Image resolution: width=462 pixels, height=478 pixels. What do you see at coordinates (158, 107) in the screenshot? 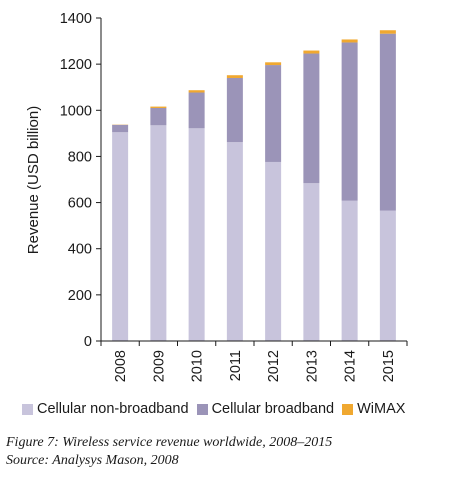
I see `bar-wimax-2009` at bounding box center [158, 107].